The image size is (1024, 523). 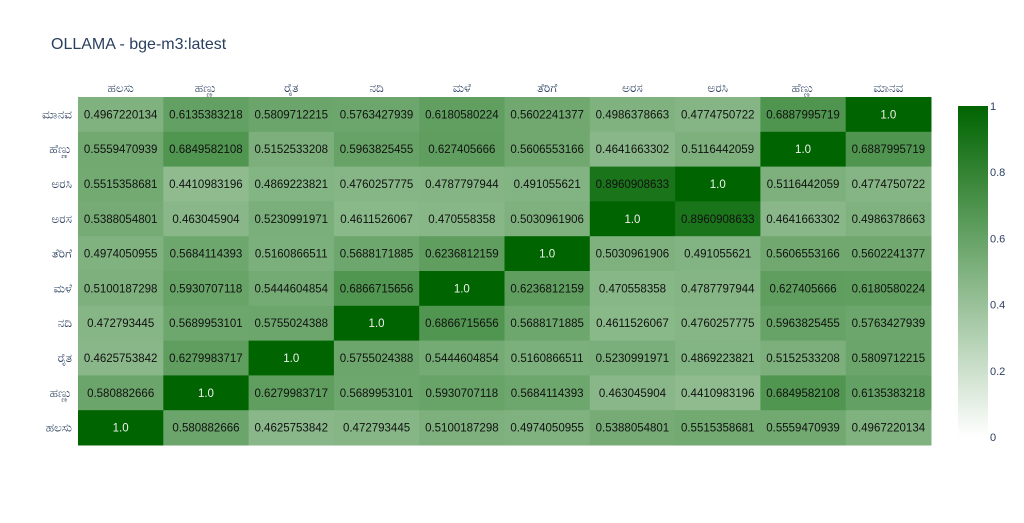 I want to click on colorbar-tick-label: 0.6, so click(x=997, y=239).